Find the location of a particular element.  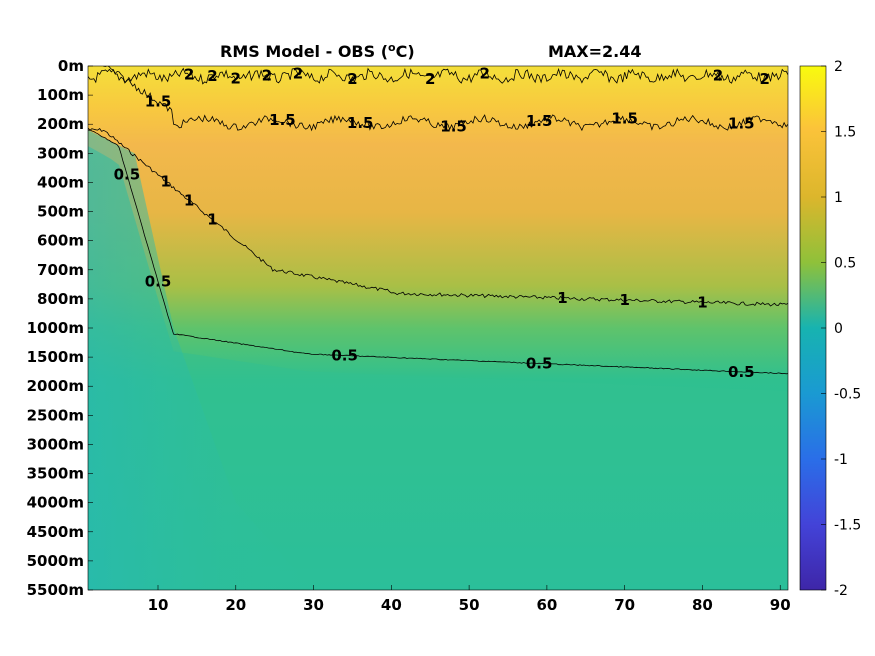

y-tick-label: 600m is located at coordinates (60, 241).